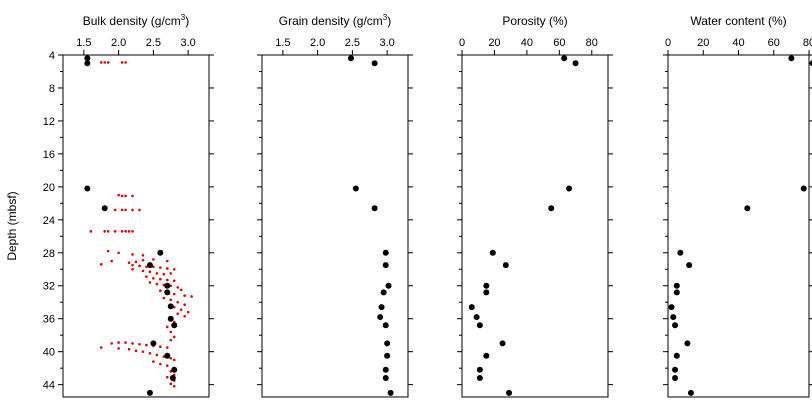 The height and width of the screenshot is (406, 812). I want to click on panel-1-y-tick-label: 28, so click(49, 254).